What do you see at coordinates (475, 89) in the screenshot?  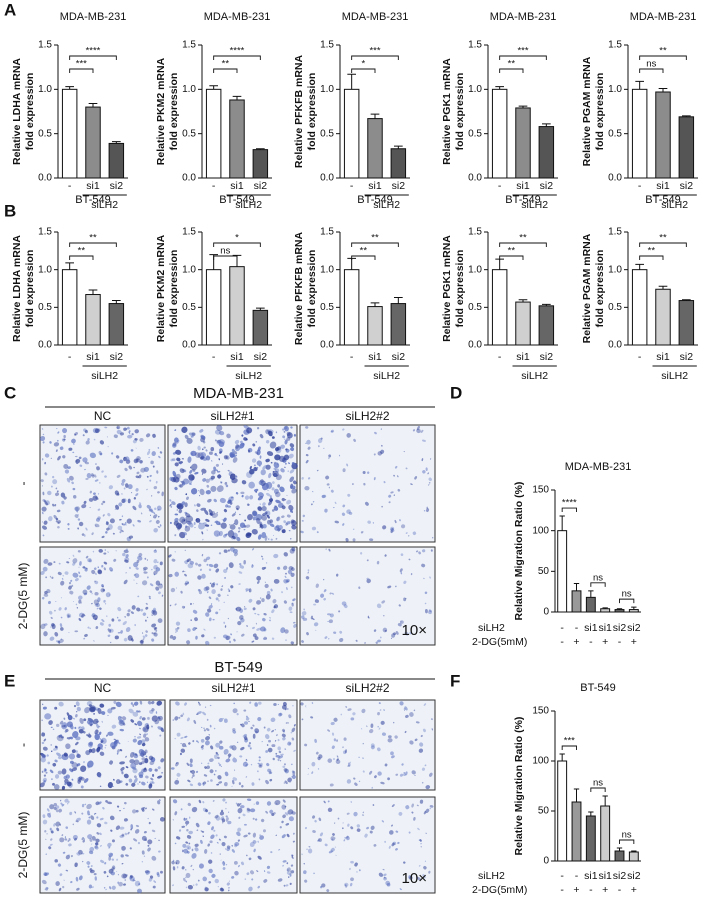 I see `y-tick-label: 1.0` at bounding box center [475, 89].